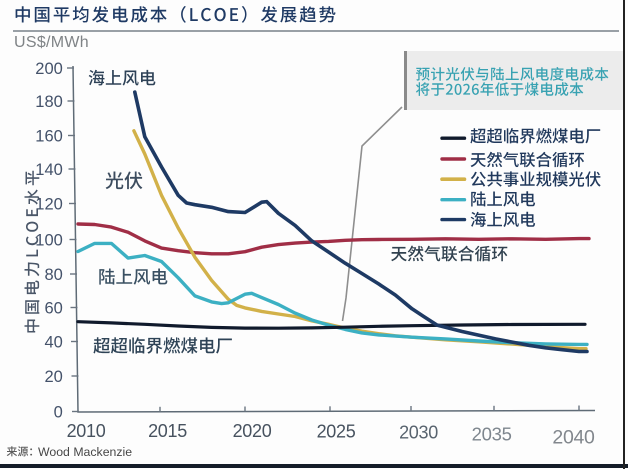  I want to click on svg-text: 100, so click(49, 240).